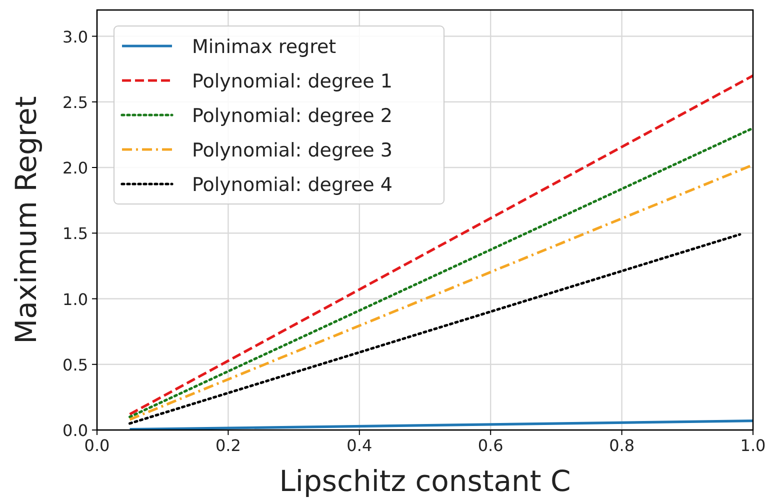 The image size is (770, 503). I want to click on x-tick-label: 0.6, so click(491, 445).